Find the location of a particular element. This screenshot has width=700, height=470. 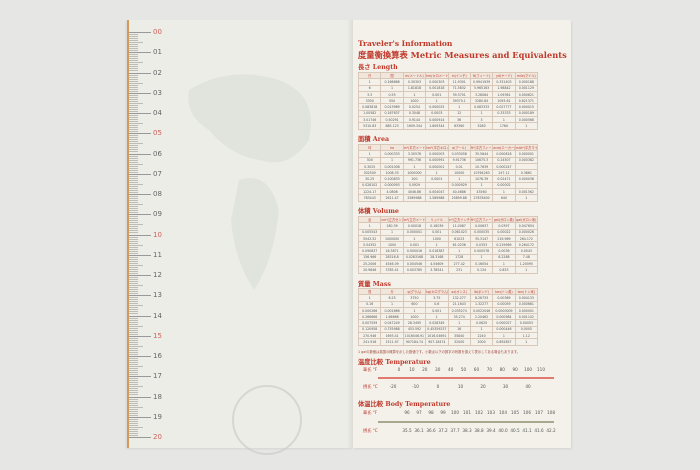

table-cell: 783443 is located at coordinates (369, 198).